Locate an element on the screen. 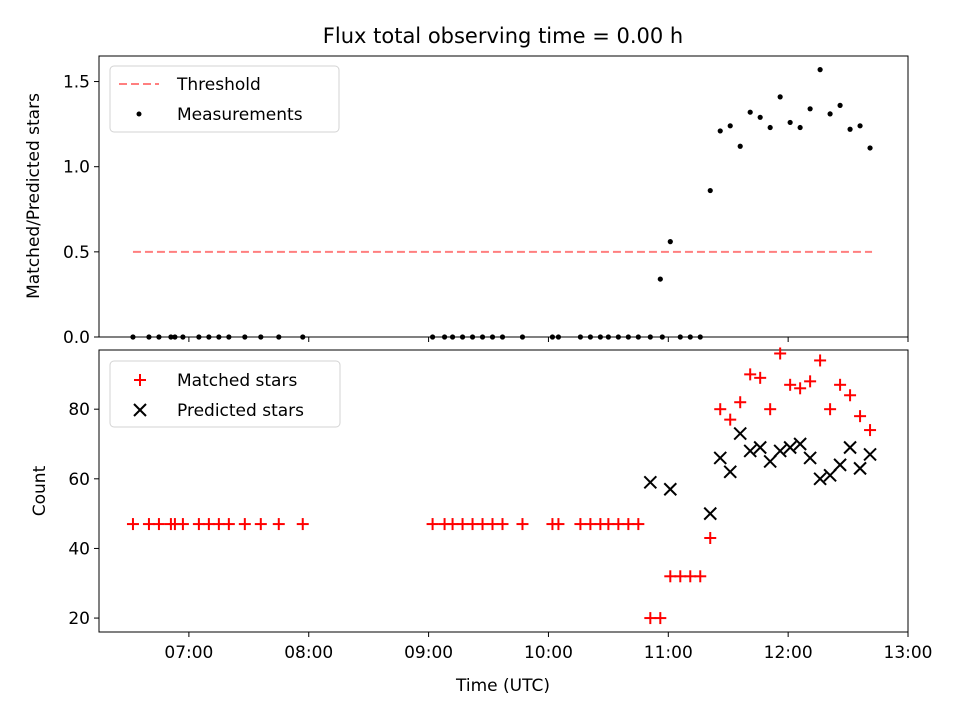 Image resolution: width=960 pixels, height=720 pixels. y-tick-label: 1.0 is located at coordinates (76, 168).